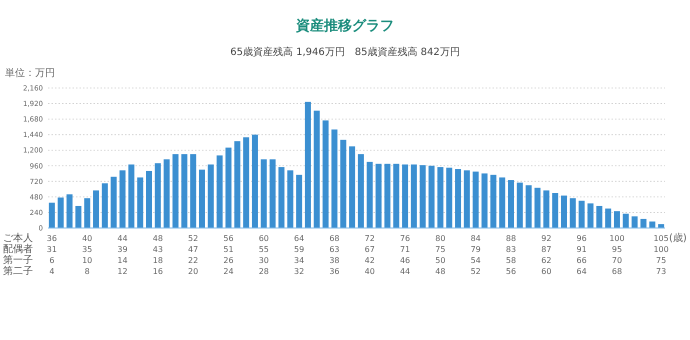 This screenshot has height=340, width=690. Describe the element at coordinates (678, 238) in the screenshot. I see `x-axis-title: (歳)` at that location.